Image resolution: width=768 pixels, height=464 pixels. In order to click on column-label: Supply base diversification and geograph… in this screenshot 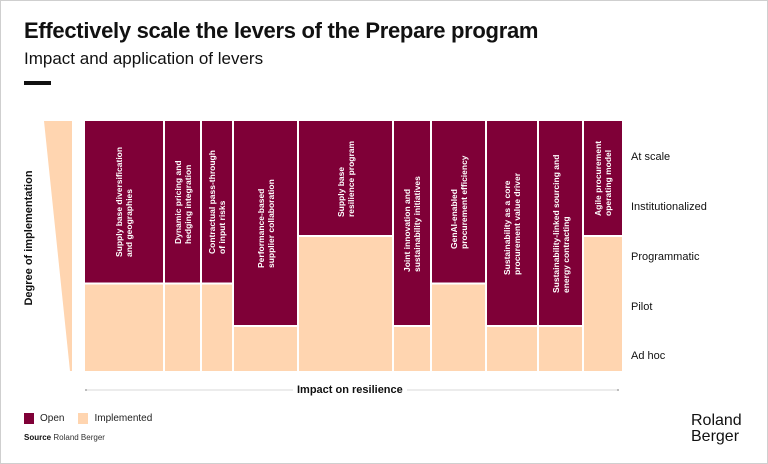, I will do `click(124, 202)`.